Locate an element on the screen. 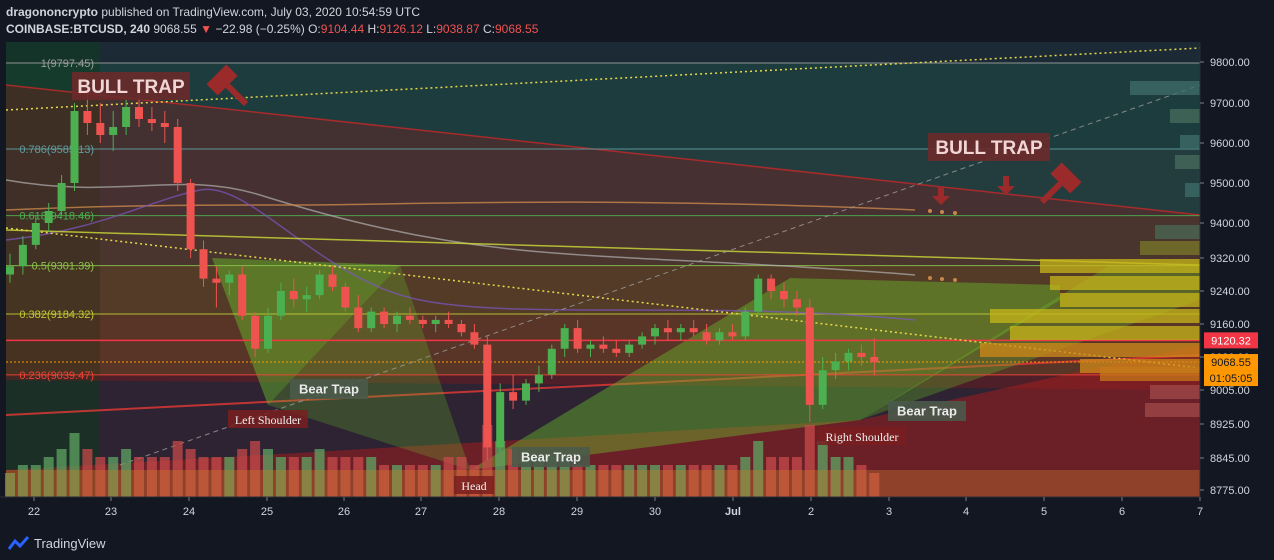  bull-trap-left-bg is located at coordinates (131, 86).